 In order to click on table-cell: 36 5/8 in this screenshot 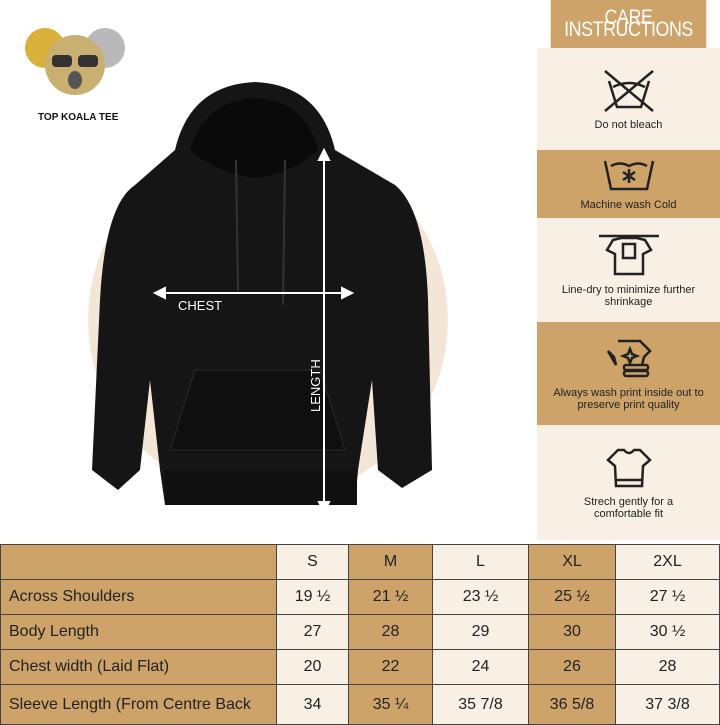, I will do `click(572, 704)`.